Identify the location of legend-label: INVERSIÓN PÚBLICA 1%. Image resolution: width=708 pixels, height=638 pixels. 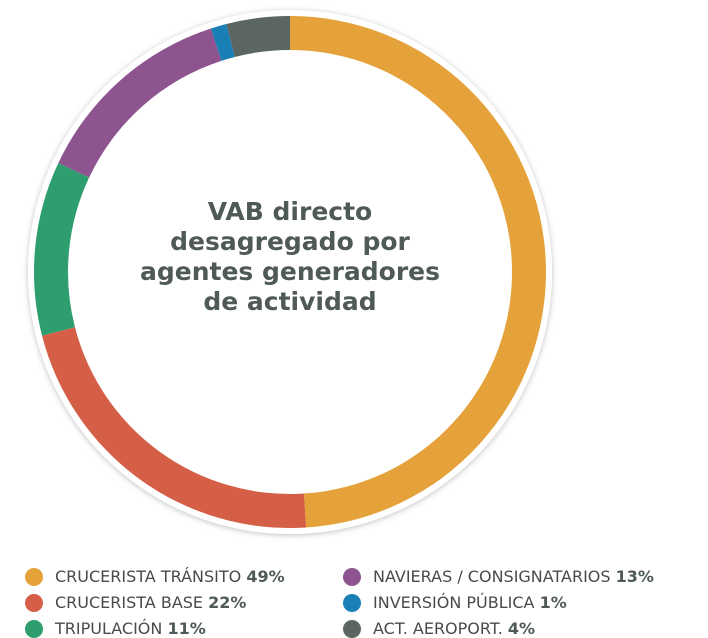
(470, 602).